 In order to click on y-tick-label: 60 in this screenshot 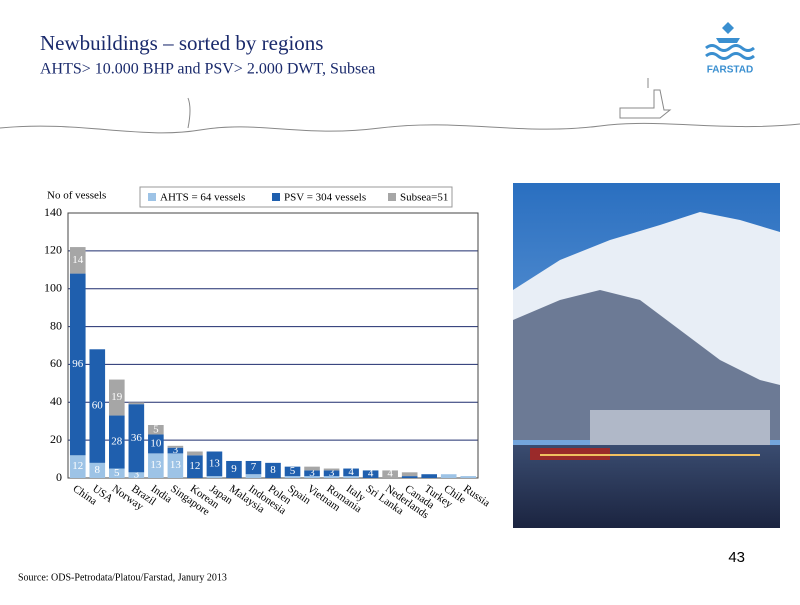, I will do `click(56, 363)`.